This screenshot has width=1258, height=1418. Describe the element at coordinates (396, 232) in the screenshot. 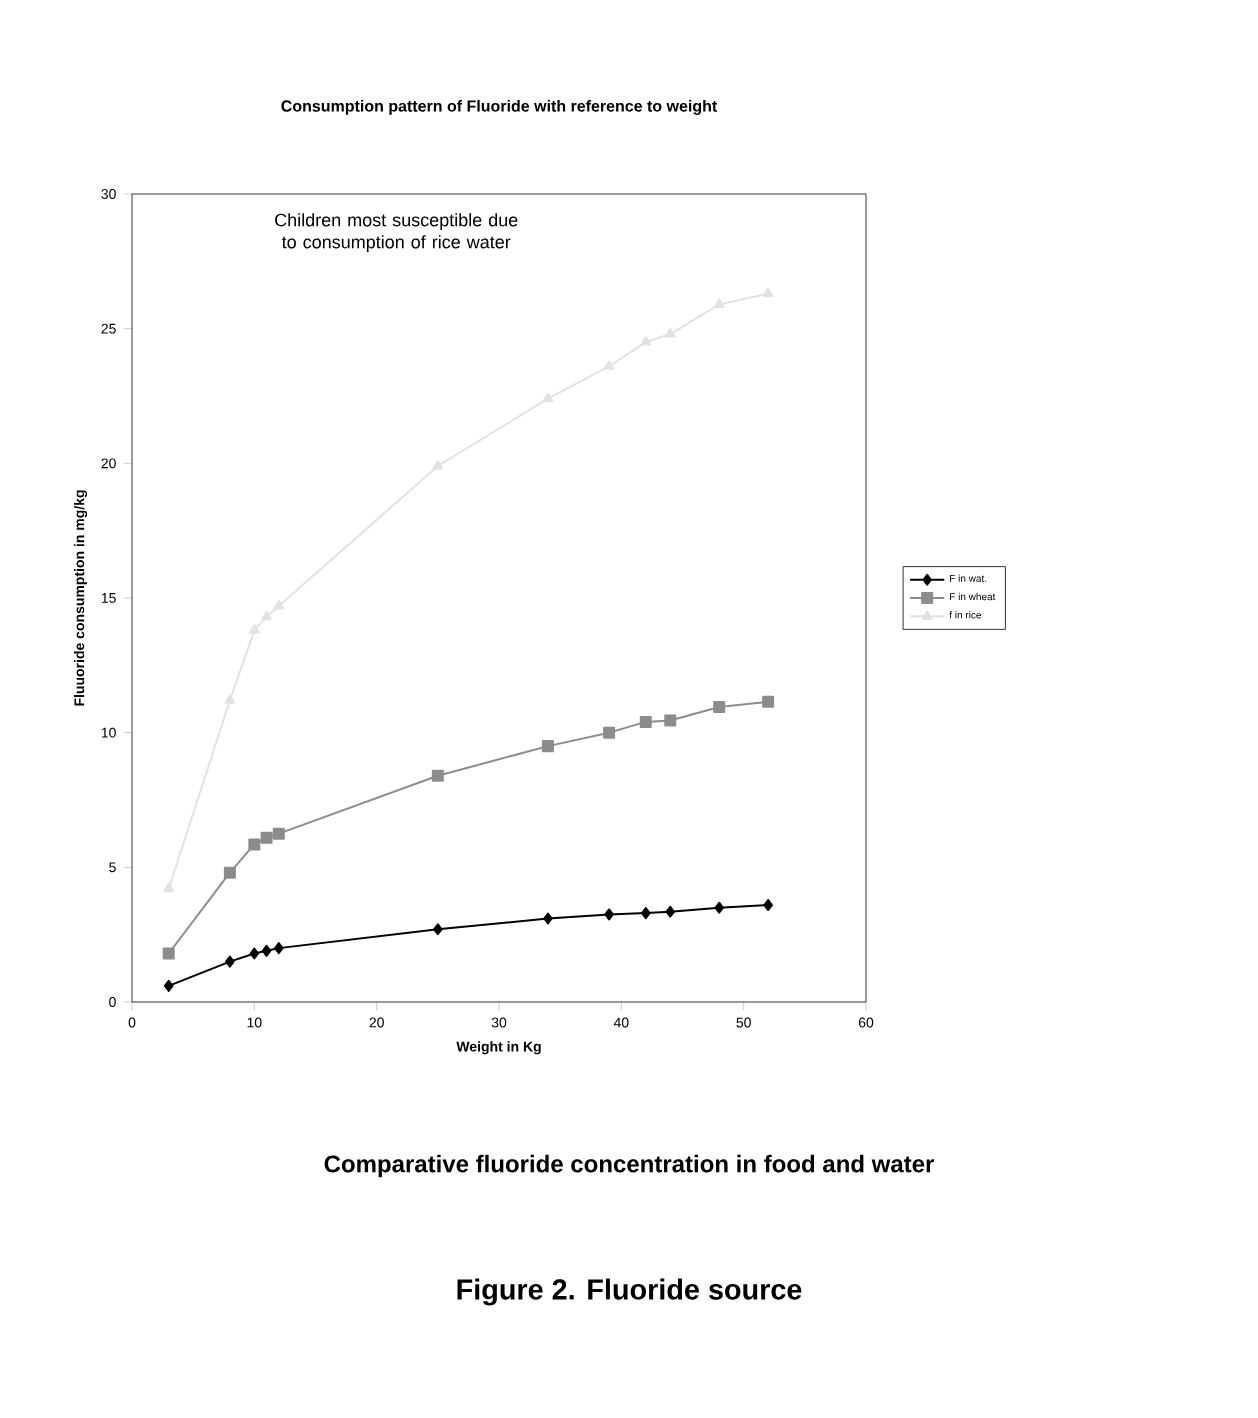

I see `annotation: Children most susceptible due to consumption of rice water` at that location.